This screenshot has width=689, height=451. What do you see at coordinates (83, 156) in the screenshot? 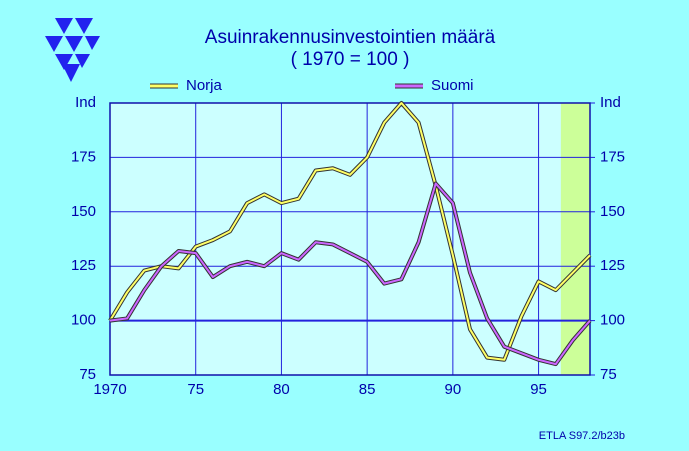
I see `y-tick-label: 175` at bounding box center [83, 156].